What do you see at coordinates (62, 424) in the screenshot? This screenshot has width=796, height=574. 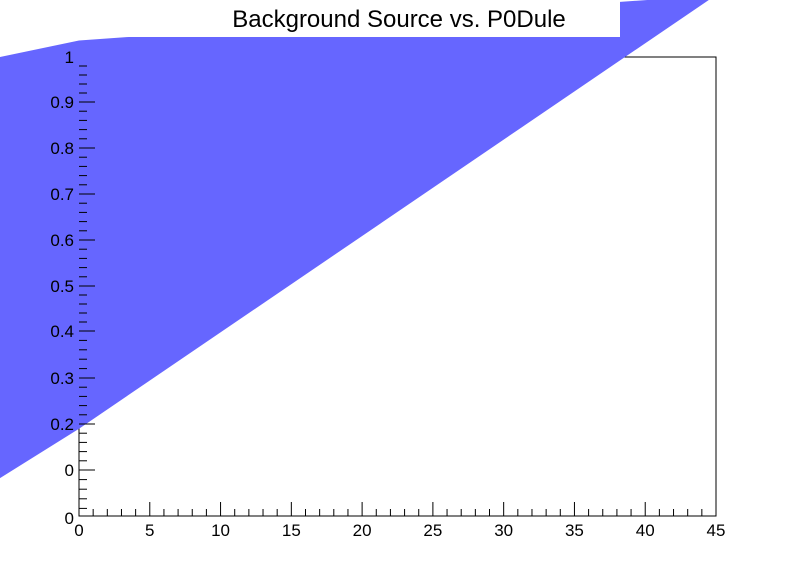 I see `y-tick-label: 0.2` at bounding box center [62, 424].